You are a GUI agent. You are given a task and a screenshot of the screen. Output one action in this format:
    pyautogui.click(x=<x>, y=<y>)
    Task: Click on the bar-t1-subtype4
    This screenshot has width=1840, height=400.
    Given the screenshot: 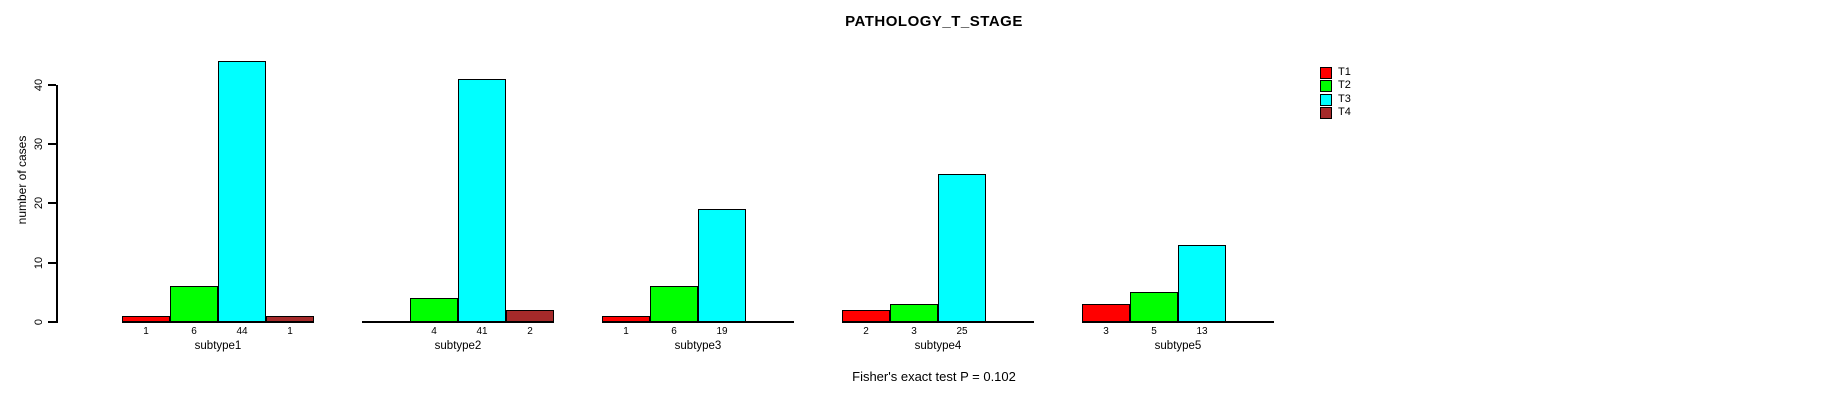 What is the action you would take?
    pyautogui.click(x=866, y=316)
    